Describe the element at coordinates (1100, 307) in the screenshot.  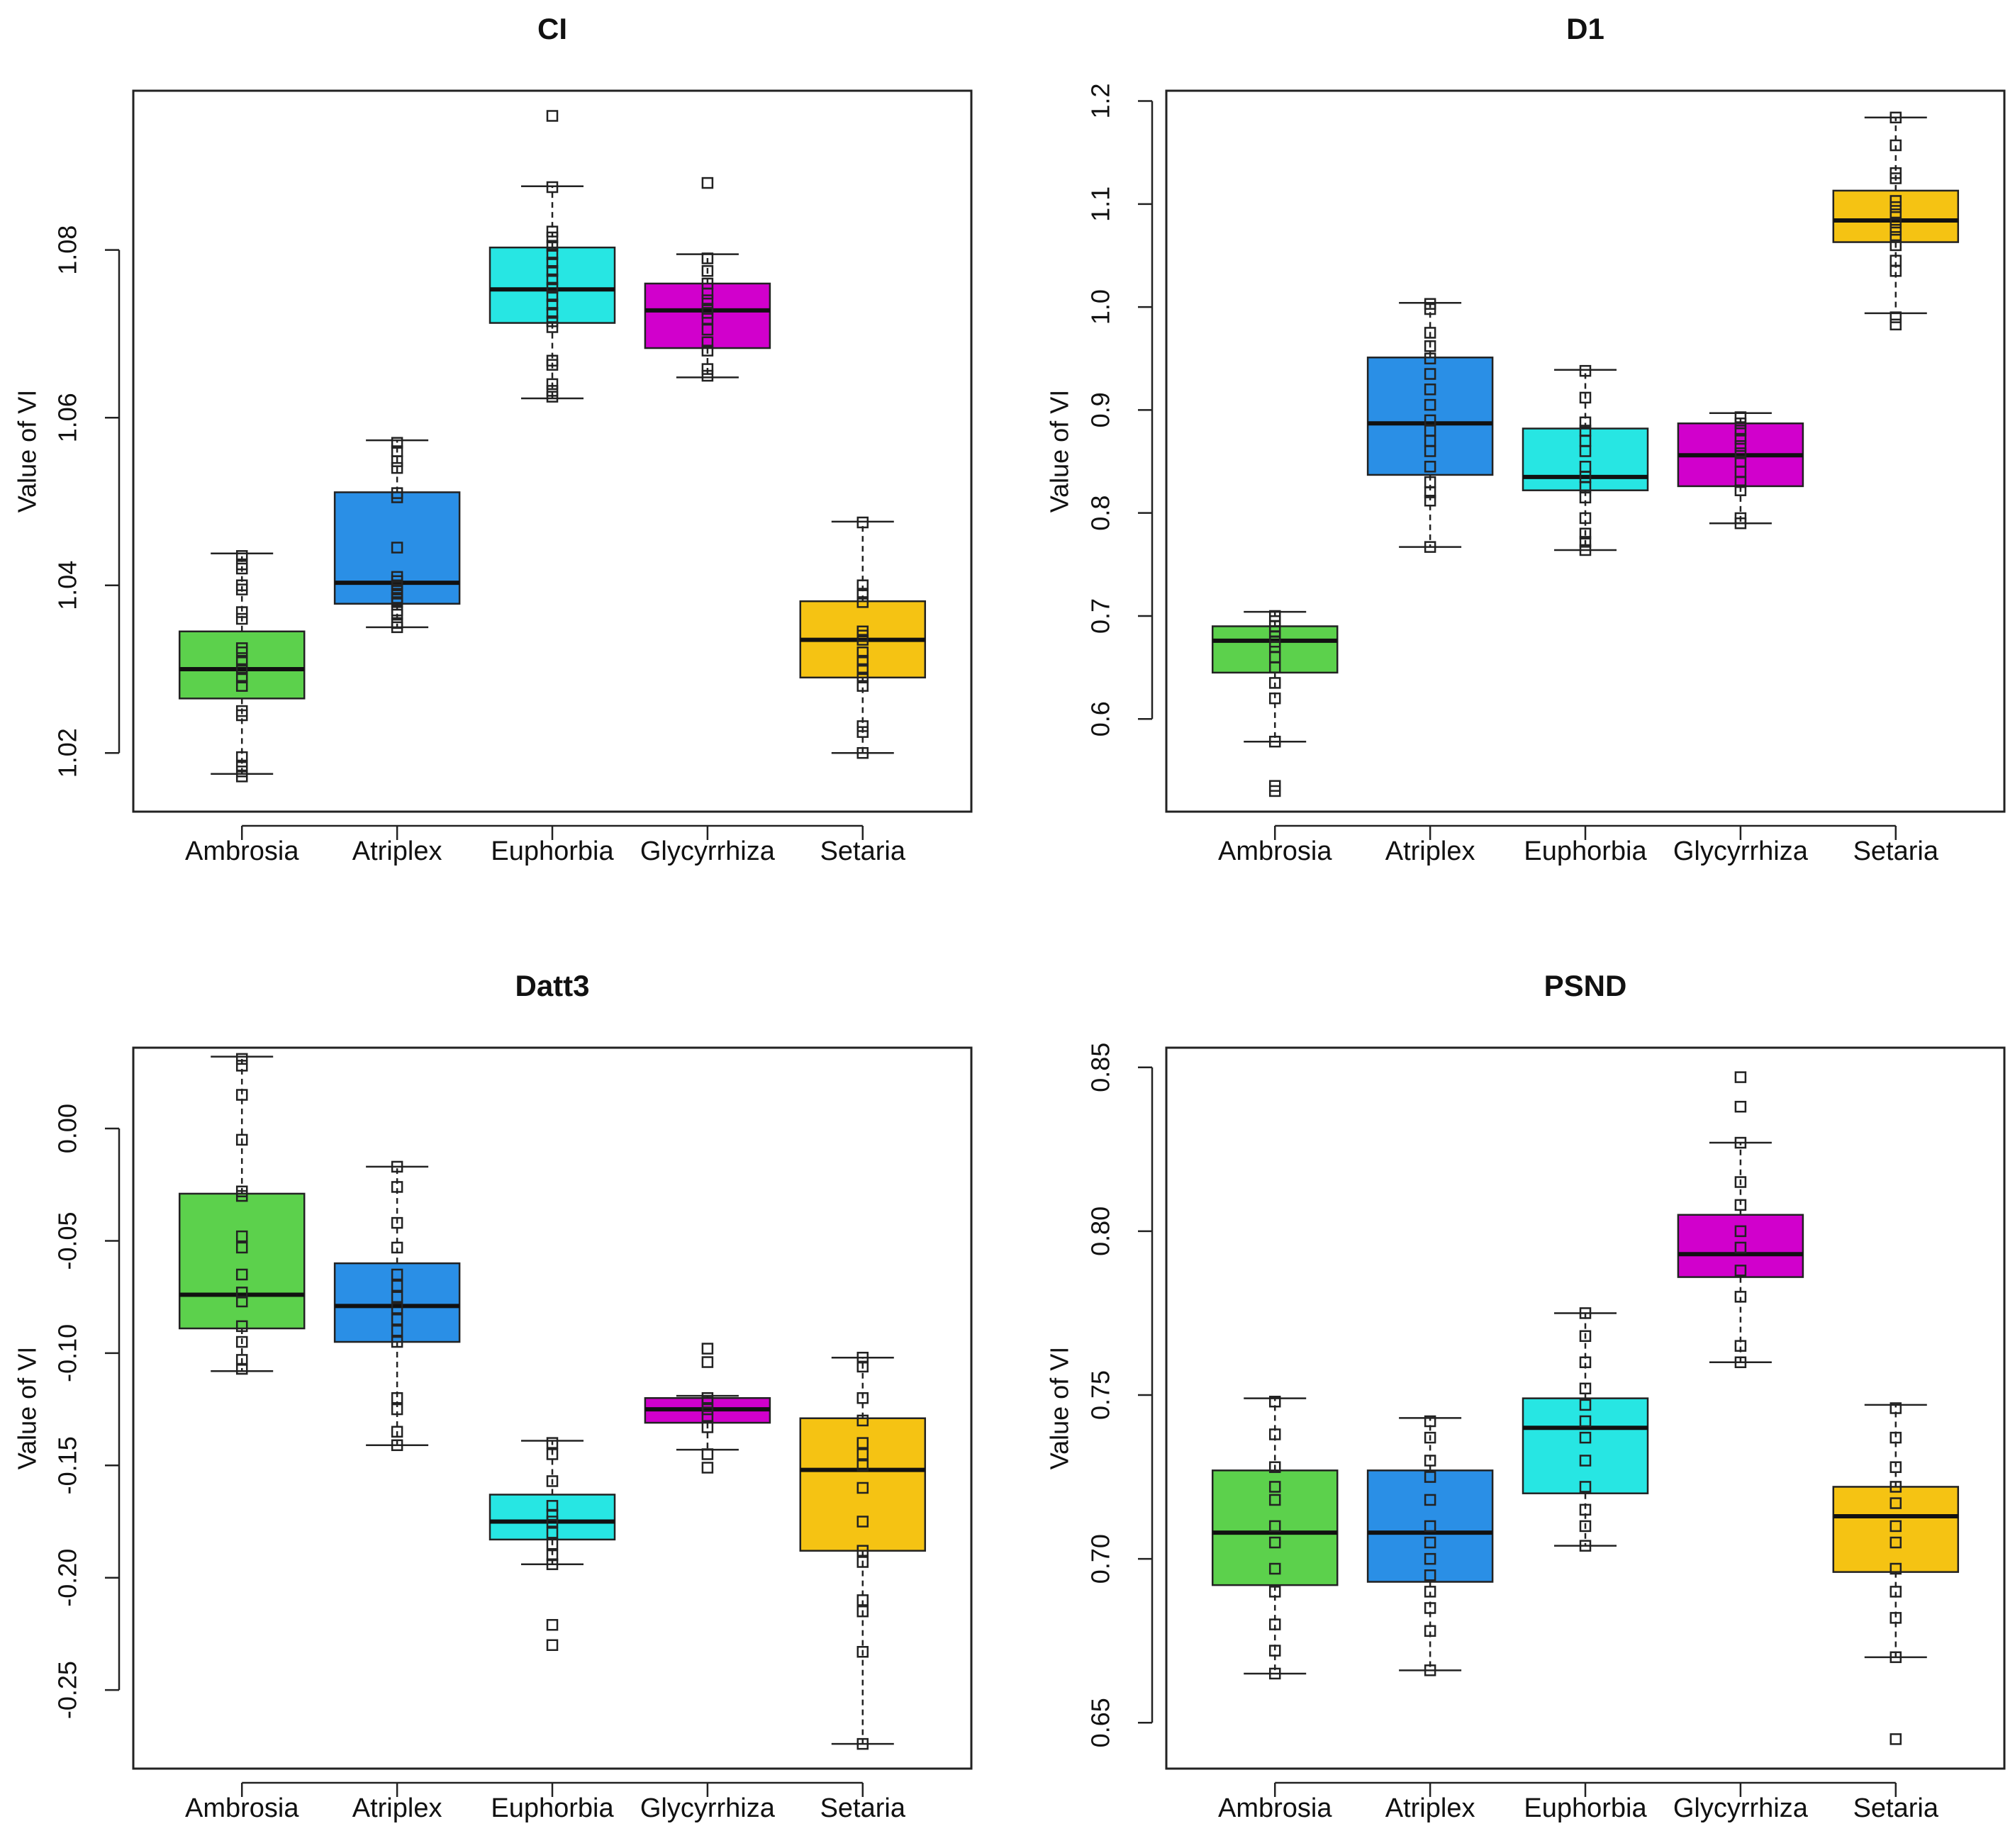
I see `y-tick-label: 1.0` at that location.